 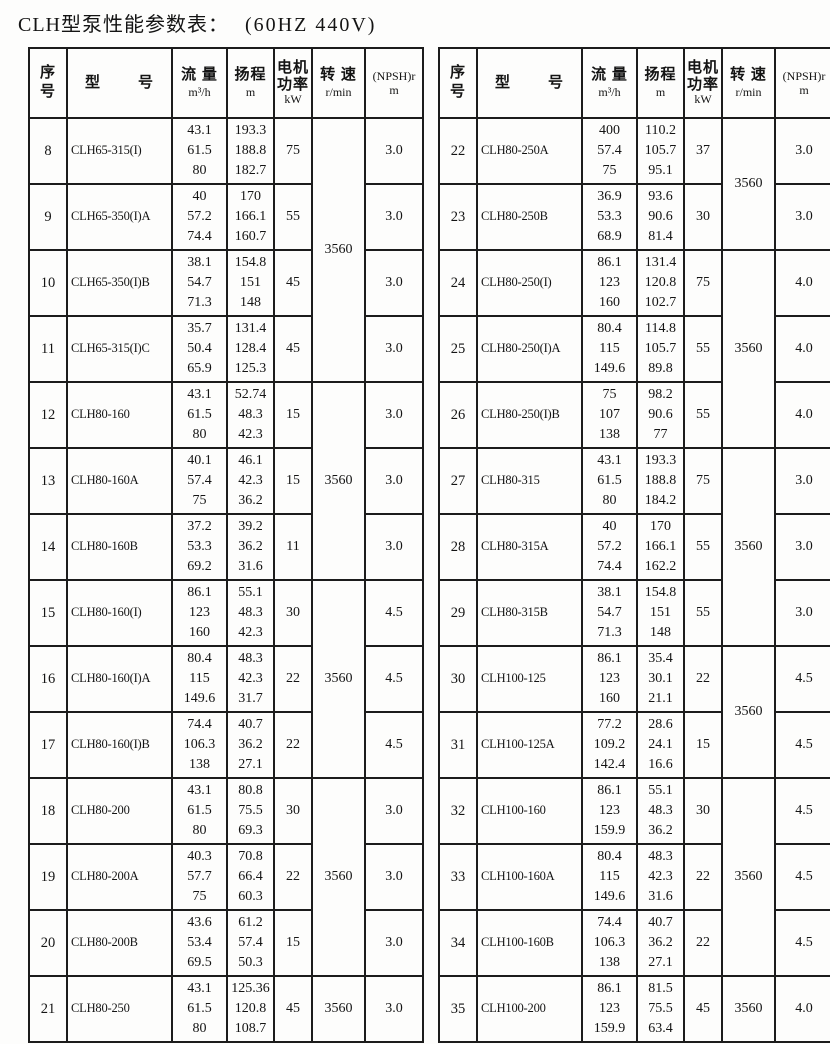 What do you see at coordinates (609, 811) in the screenshot?
I see `flow-rate-cell: 86.1 123 159.9` at bounding box center [609, 811].